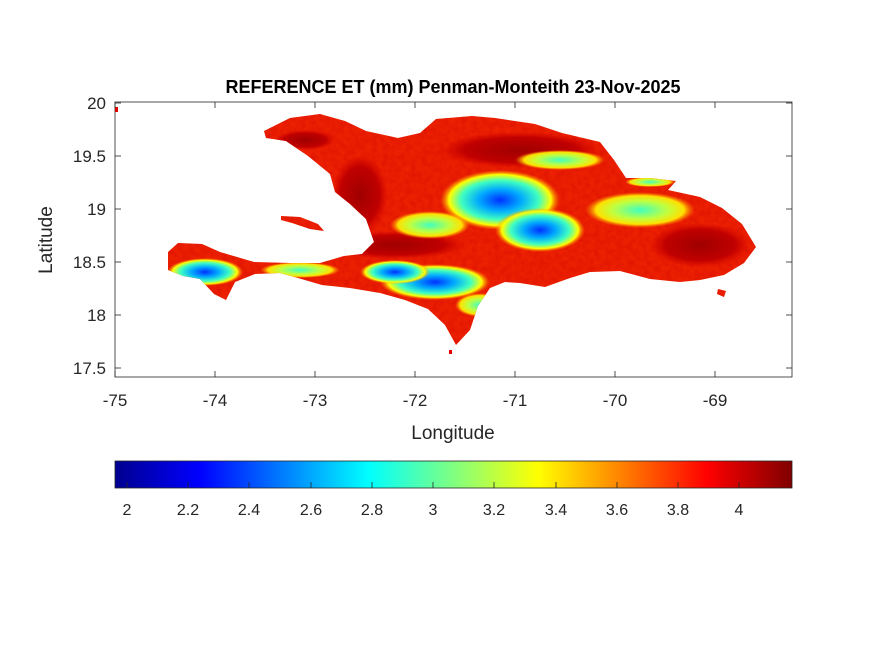  I want to click on y-tick-label: 19, so click(96, 209).